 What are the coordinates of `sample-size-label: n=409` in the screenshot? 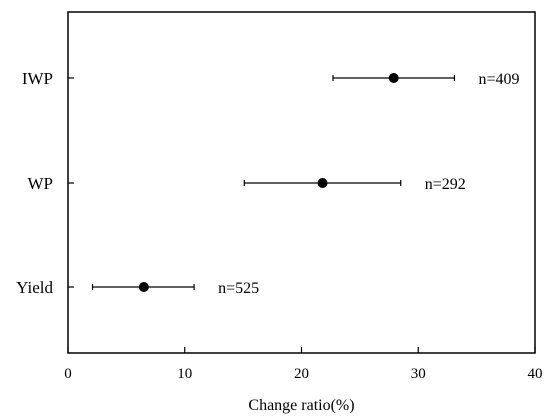 It's located at (498, 79).